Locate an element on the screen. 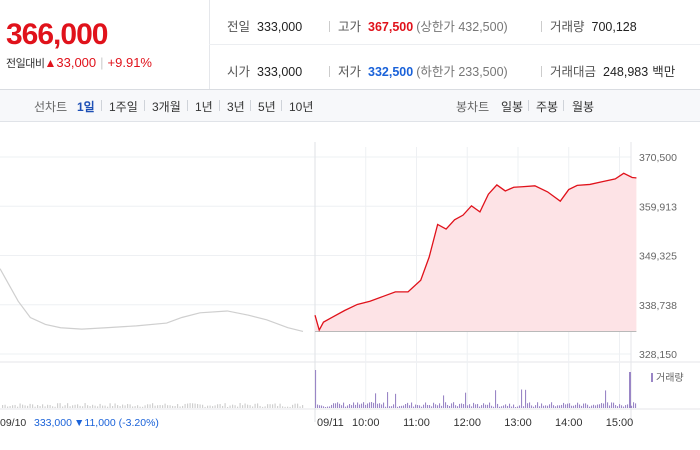 The height and width of the screenshot is (450, 700). tab-1d: 1일 is located at coordinates (86, 107).